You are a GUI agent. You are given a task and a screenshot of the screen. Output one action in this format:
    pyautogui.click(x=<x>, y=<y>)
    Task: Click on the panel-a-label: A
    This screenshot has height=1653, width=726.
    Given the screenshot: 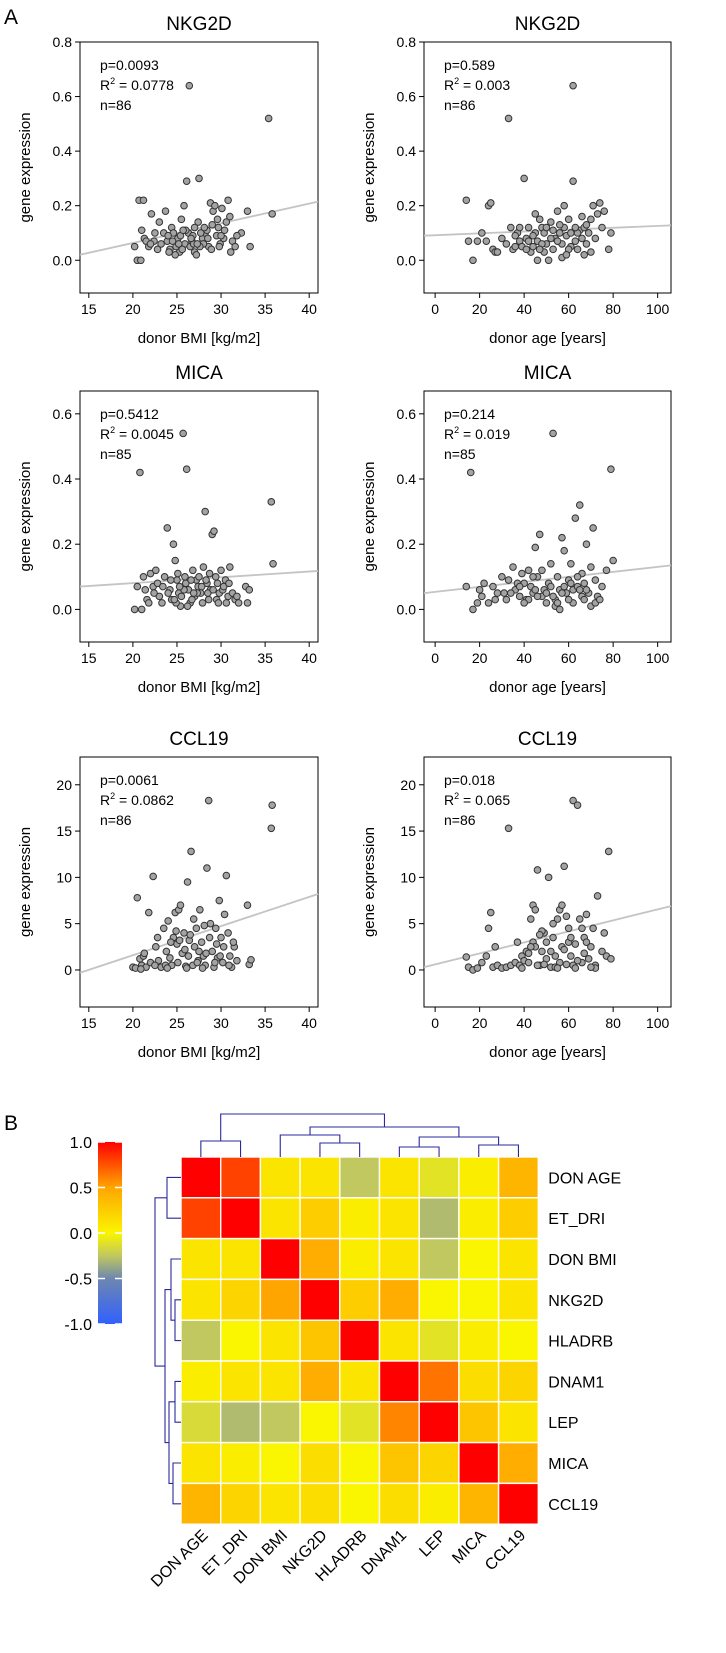 What is the action you would take?
    pyautogui.click(x=11, y=17)
    